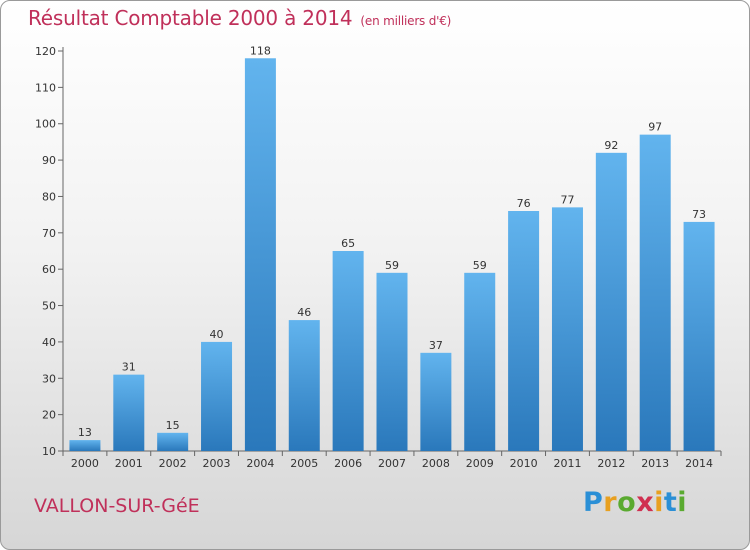 This screenshot has height=550, width=750. Describe the element at coordinates (304, 312) in the screenshot. I see `bar-value-label: 46` at that location.